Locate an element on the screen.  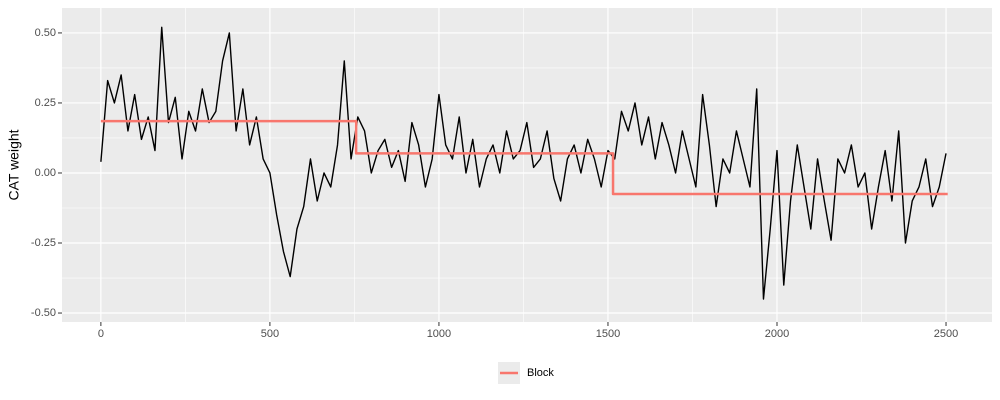
y-tick-label: 0.50 is located at coordinates (45, 33).